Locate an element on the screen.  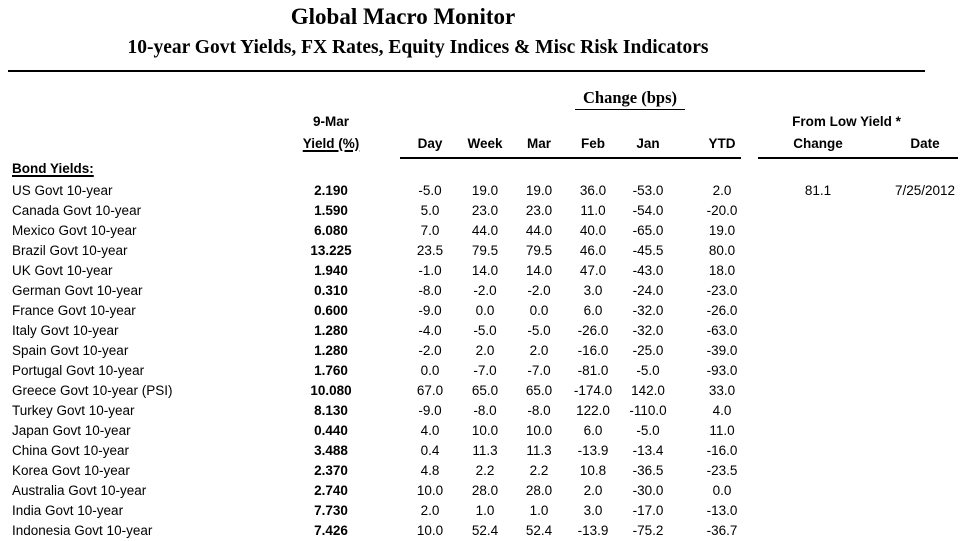
change-ytd: -16.0 is located at coordinates (722, 450).